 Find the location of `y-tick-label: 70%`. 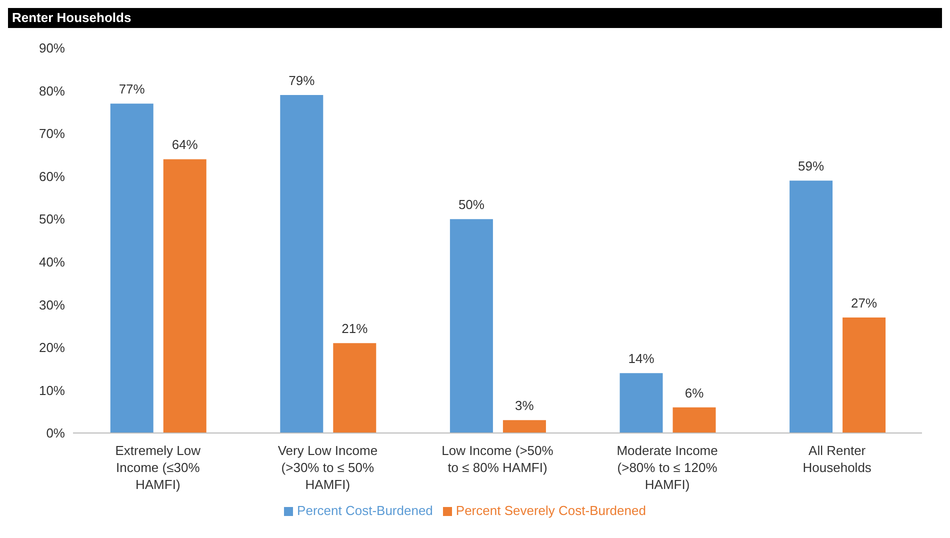

y-tick-label: 70% is located at coordinates (52, 134).